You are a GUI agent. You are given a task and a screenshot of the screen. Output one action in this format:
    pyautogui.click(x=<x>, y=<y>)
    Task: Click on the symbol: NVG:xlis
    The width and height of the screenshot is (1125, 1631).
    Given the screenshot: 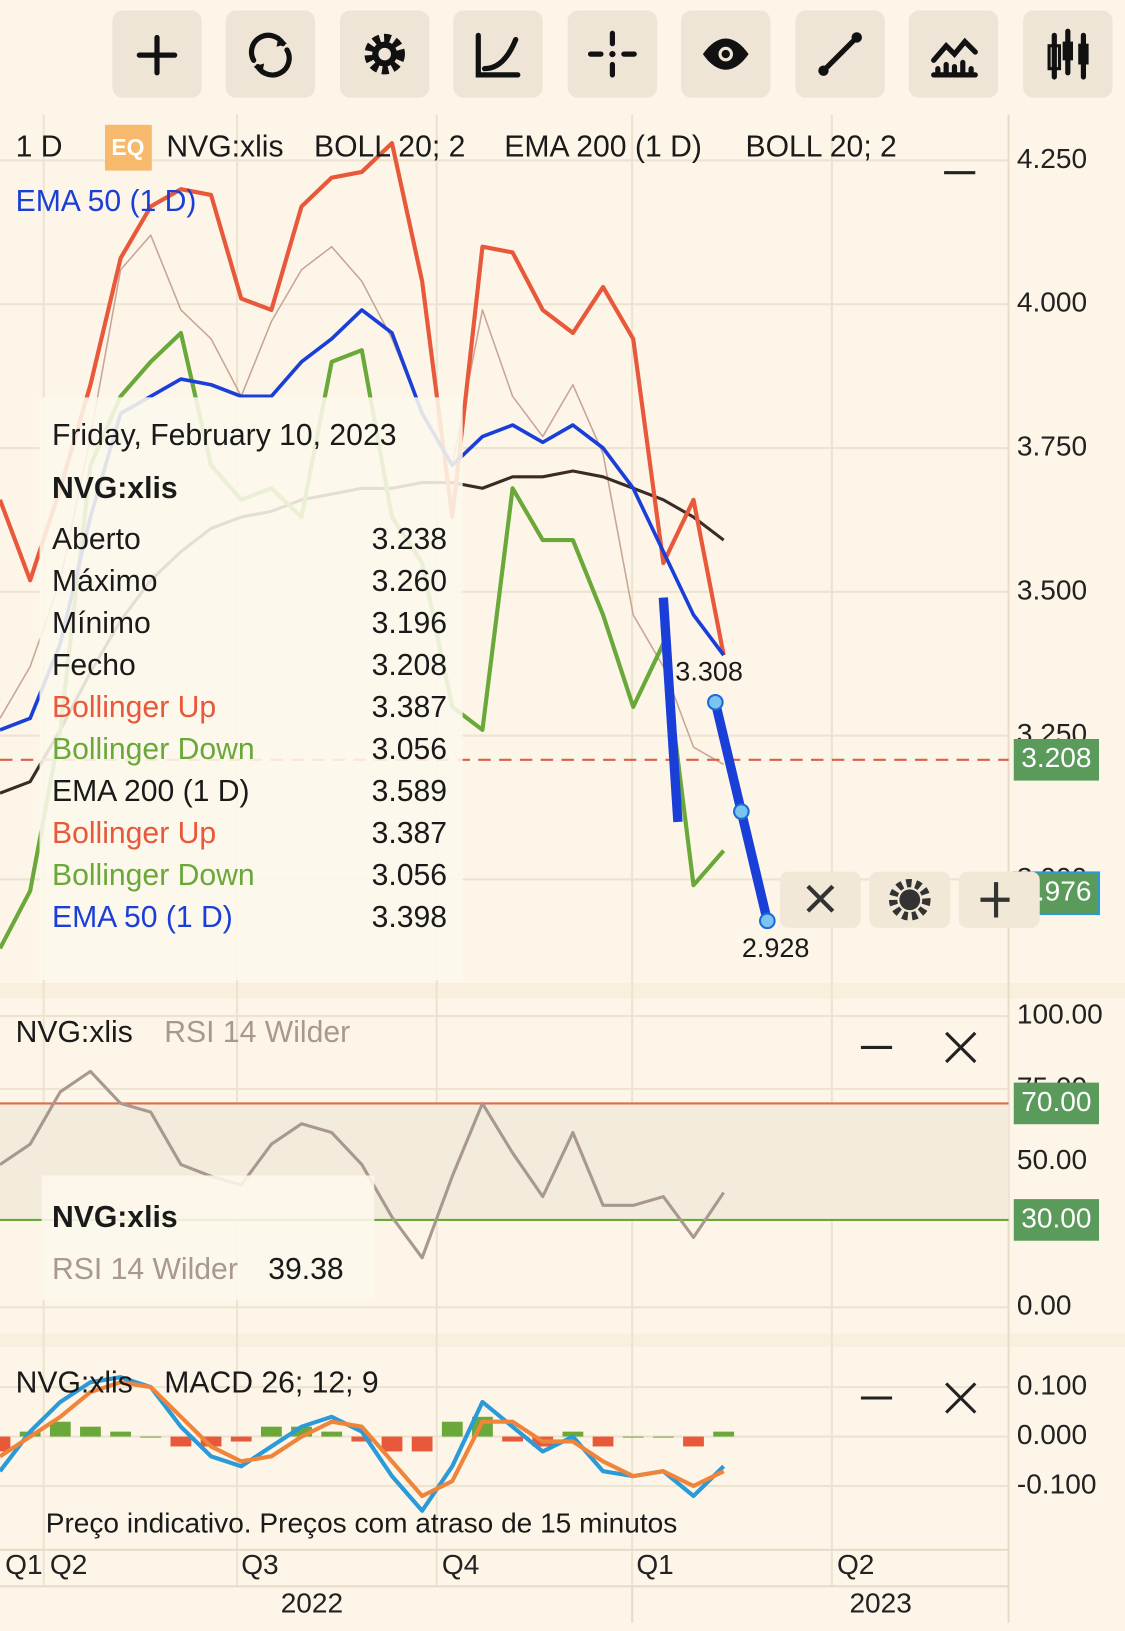 What is the action you would take?
    pyautogui.click(x=224, y=147)
    